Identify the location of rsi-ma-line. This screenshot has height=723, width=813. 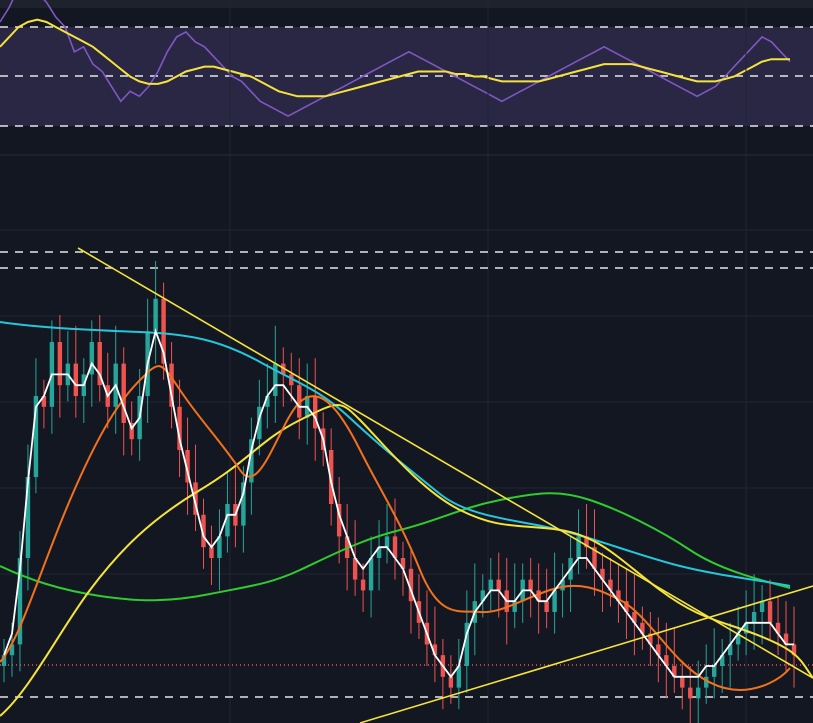
(395, 58).